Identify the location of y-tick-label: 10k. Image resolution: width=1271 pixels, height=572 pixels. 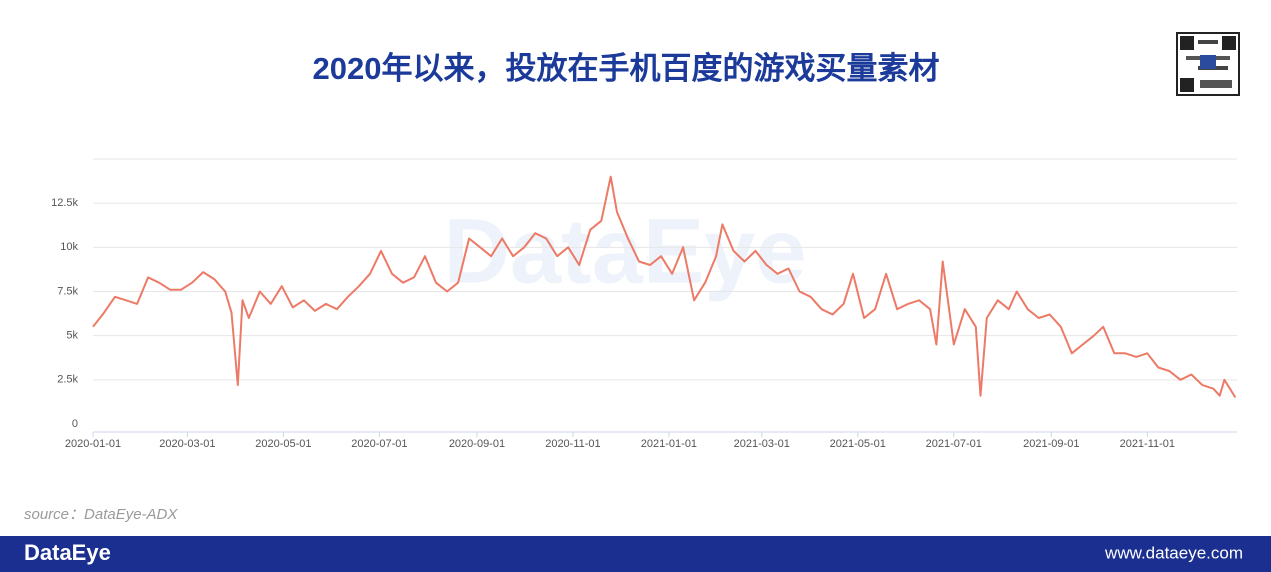
(69, 247).